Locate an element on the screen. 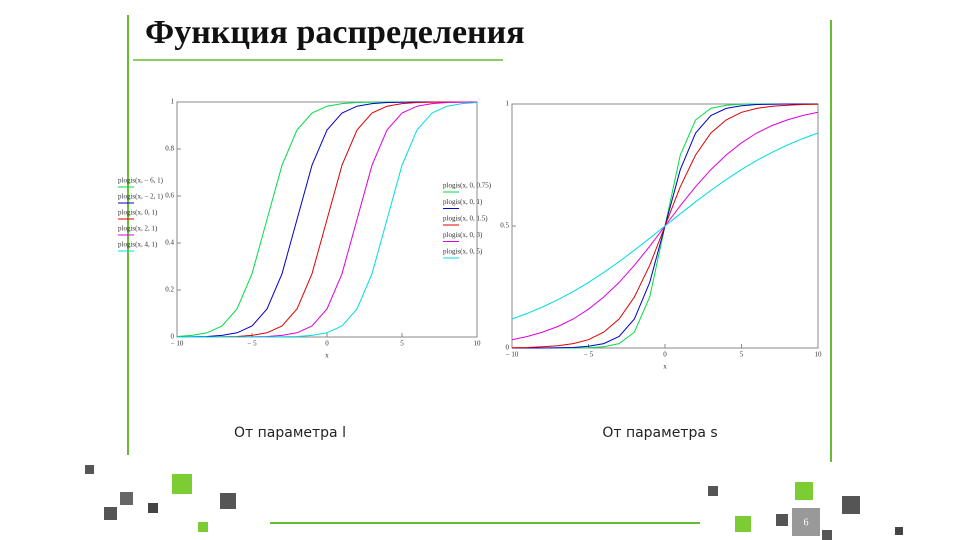 The image size is (960, 540). slide-title: Функция распределения is located at coordinates (335, 32).